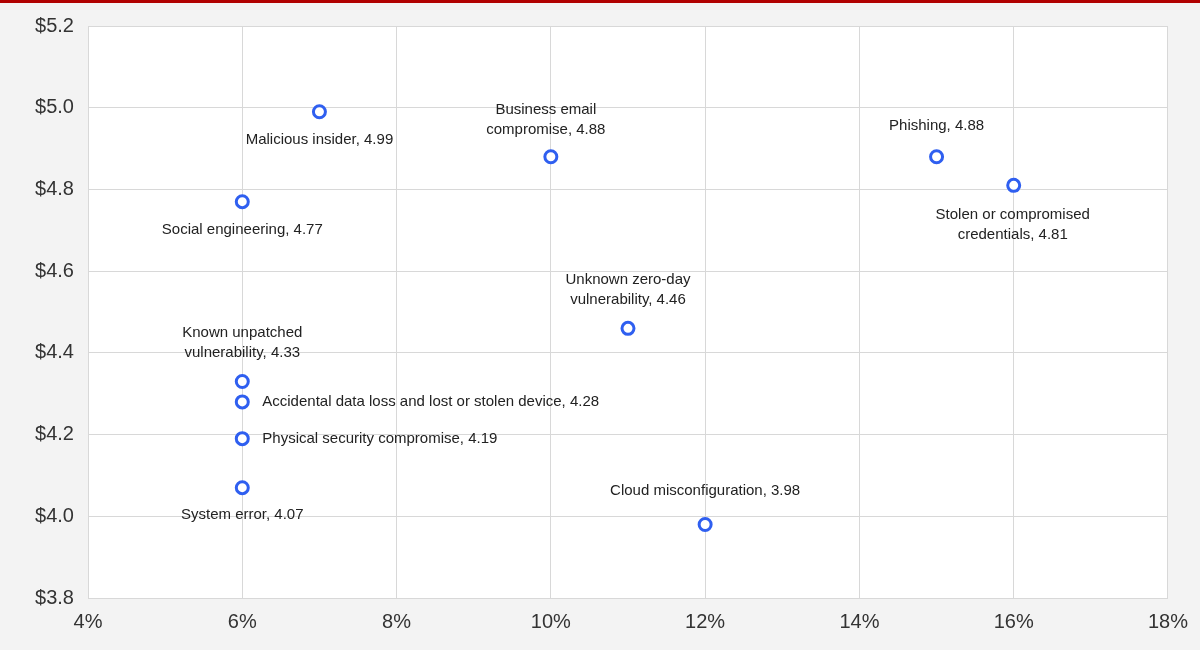  I want to click on y-tick-label: $4.6, so click(54, 269).